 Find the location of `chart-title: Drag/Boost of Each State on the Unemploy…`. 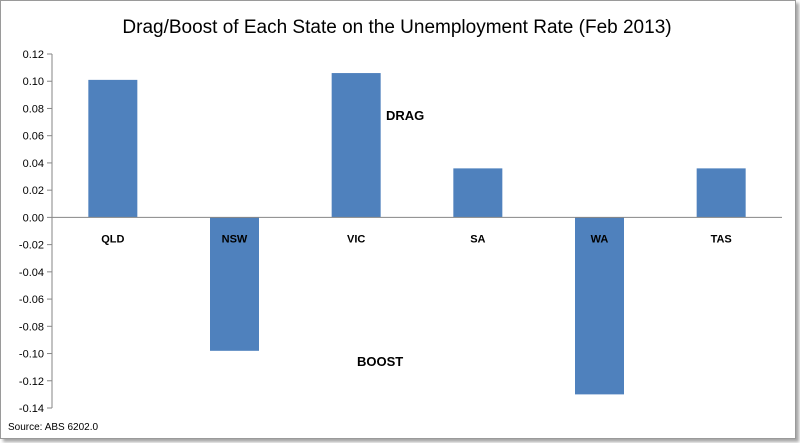

chart-title: Drag/Boost of Each State on the Unemploy… is located at coordinates (396, 27).